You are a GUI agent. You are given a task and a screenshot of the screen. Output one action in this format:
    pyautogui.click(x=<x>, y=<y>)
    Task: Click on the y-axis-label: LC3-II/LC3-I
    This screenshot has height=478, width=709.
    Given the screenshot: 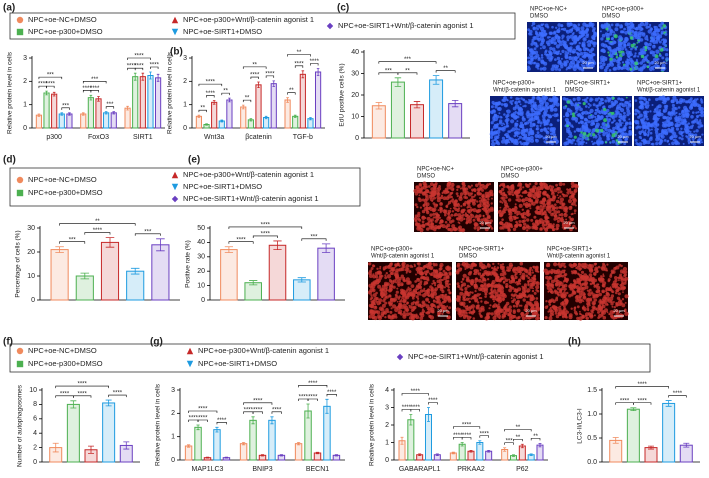 What is the action you would take?
    pyautogui.click(x=580, y=426)
    